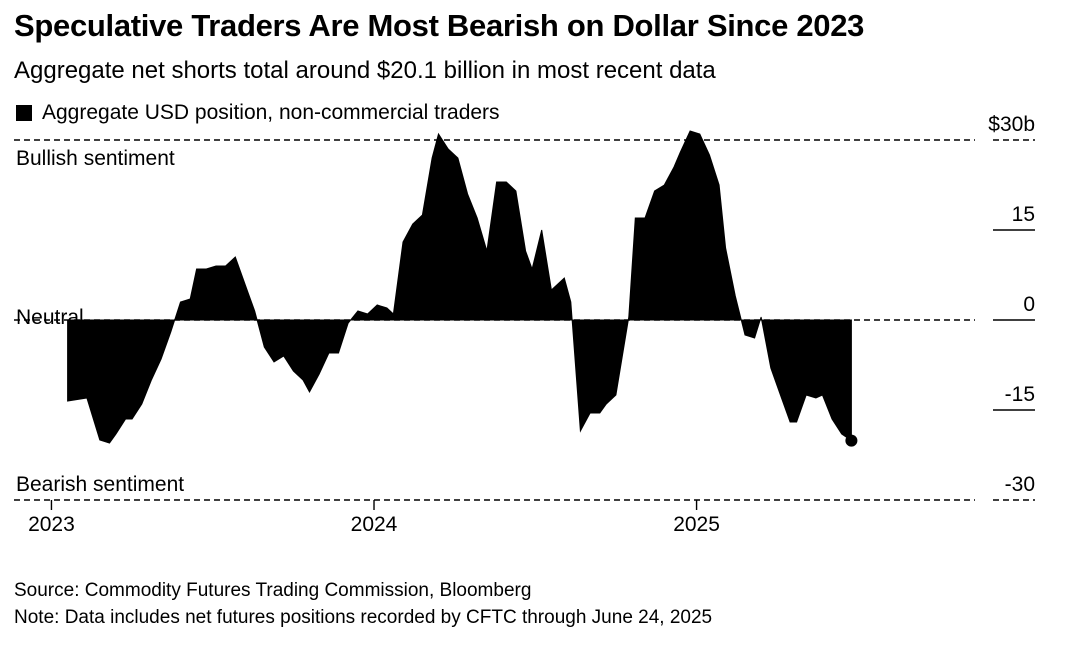 Image resolution: width=1080 pixels, height=652 pixels. Describe the element at coordinates (51, 524) in the screenshot. I see `x-tick-label: 2023` at that location.